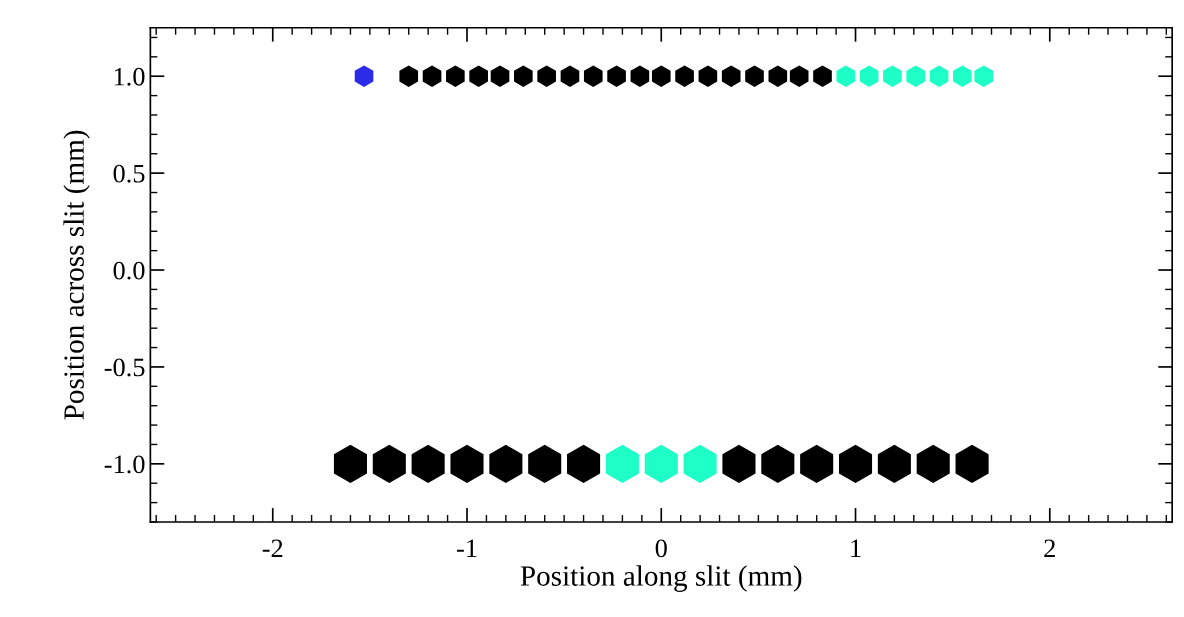 Image resolution: width=1184 pixels, height=617 pixels. What do you see at coordinates (1049, 548) in the screenshot?
I see `x-tick-label: 2` at bounding box center [1049, 548].